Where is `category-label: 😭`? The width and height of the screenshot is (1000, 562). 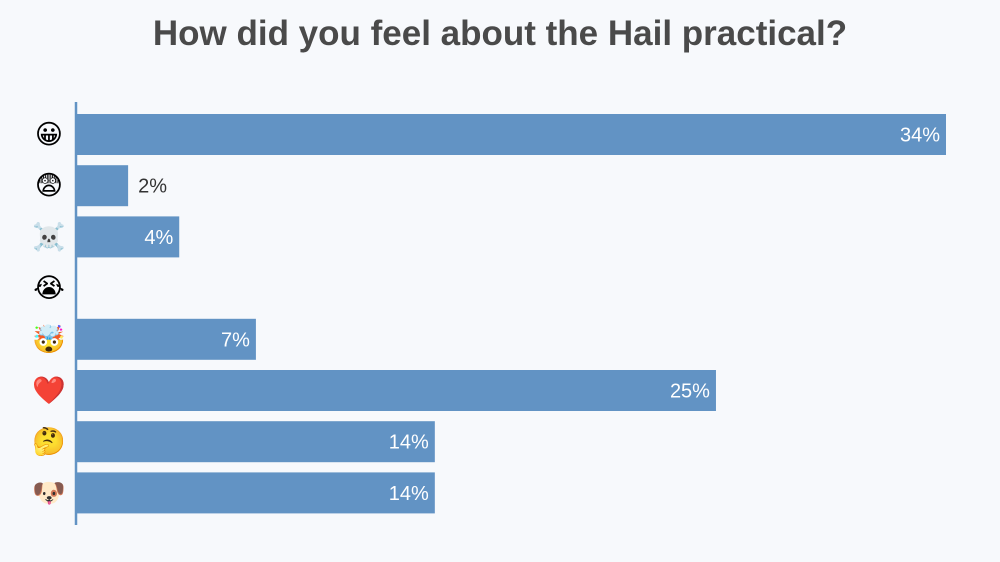
category-label: 😭 is located at coordinates (49, 288).